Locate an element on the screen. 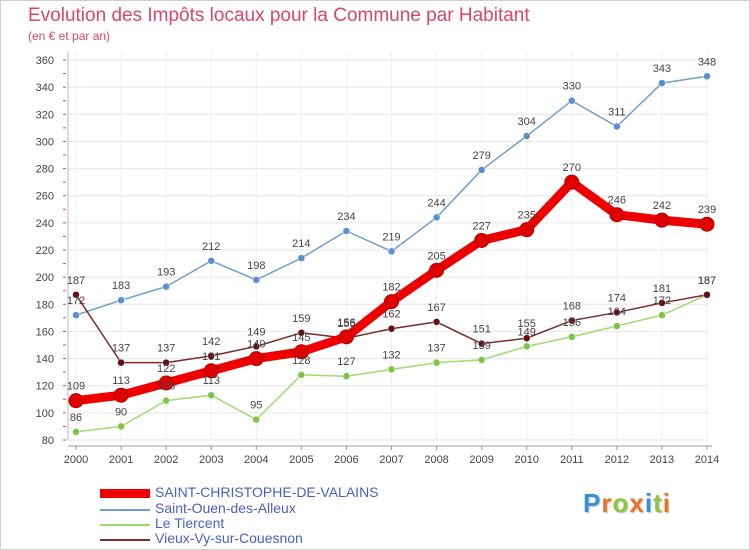 The height and width of the screenshot is (550, 750). data-label: 151 is located at coordinates (481, 330).